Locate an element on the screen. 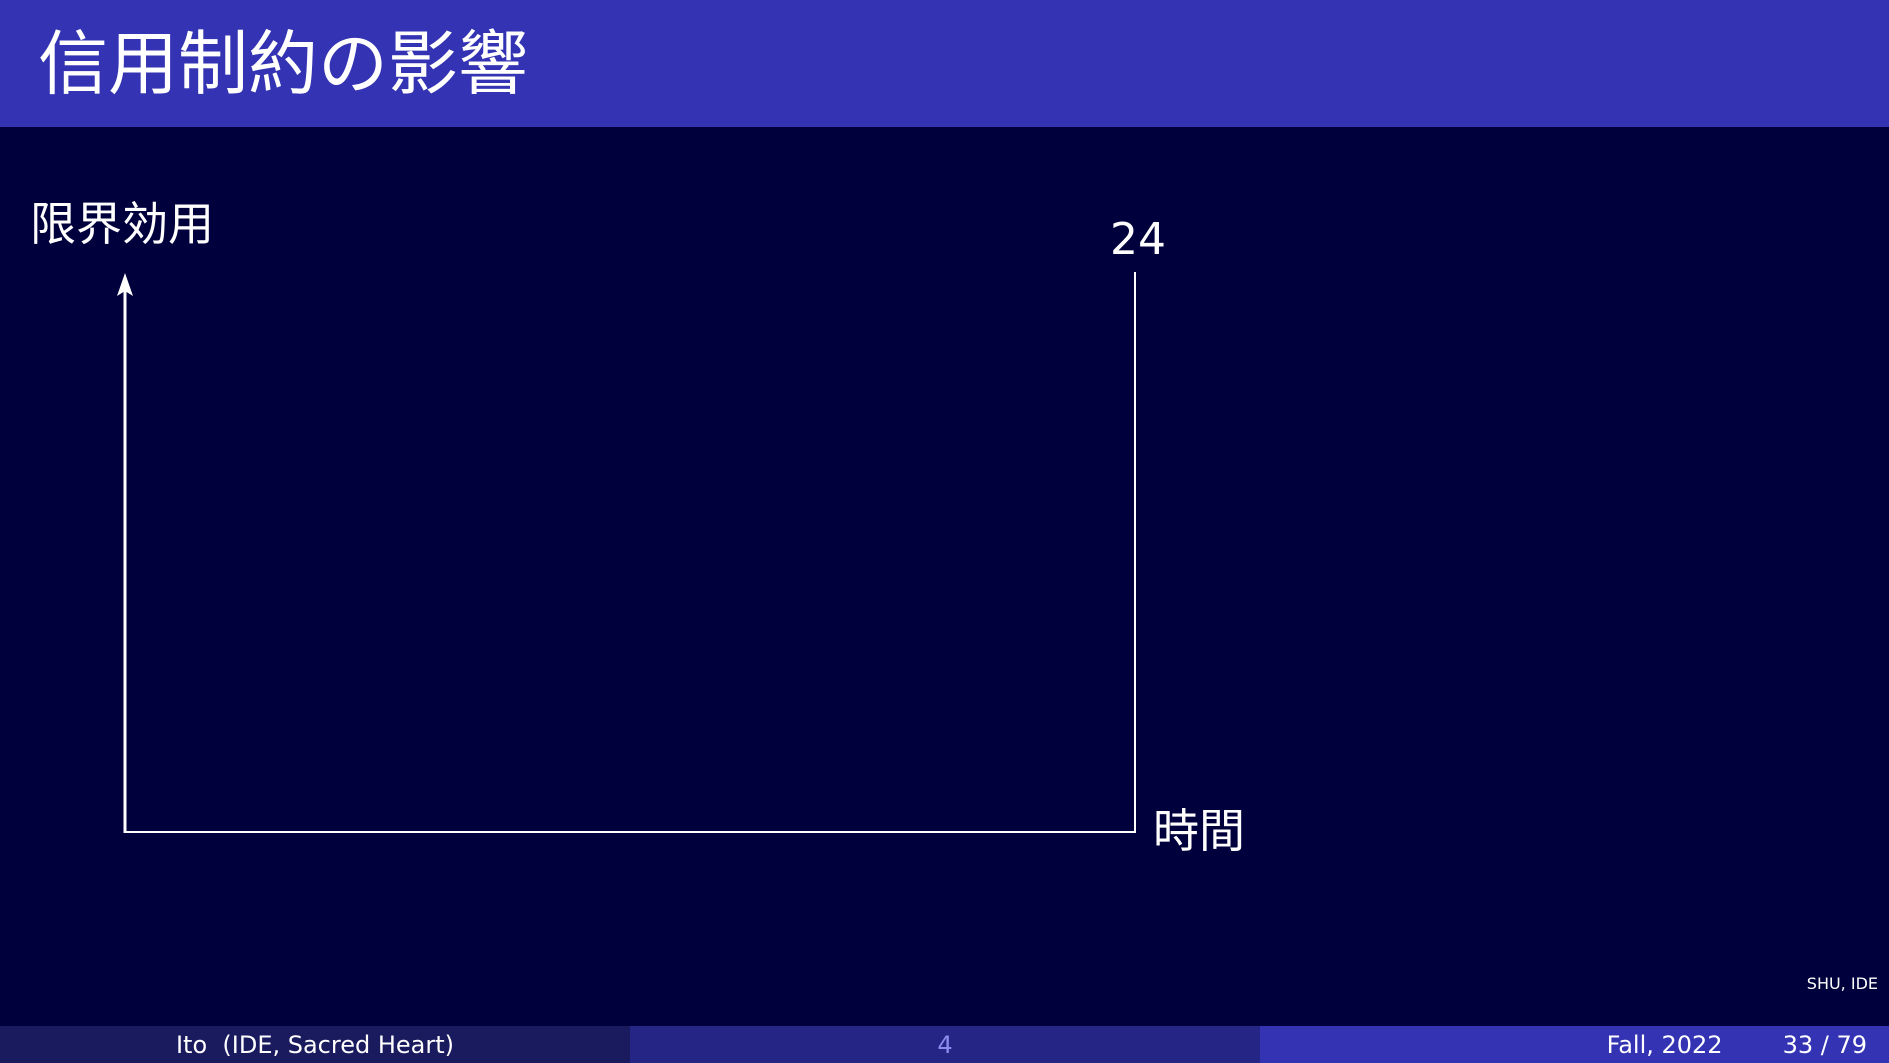  footer-date-page-segment: Fall, 2022 33 / 79 is located at coordinates (1574, 1044).